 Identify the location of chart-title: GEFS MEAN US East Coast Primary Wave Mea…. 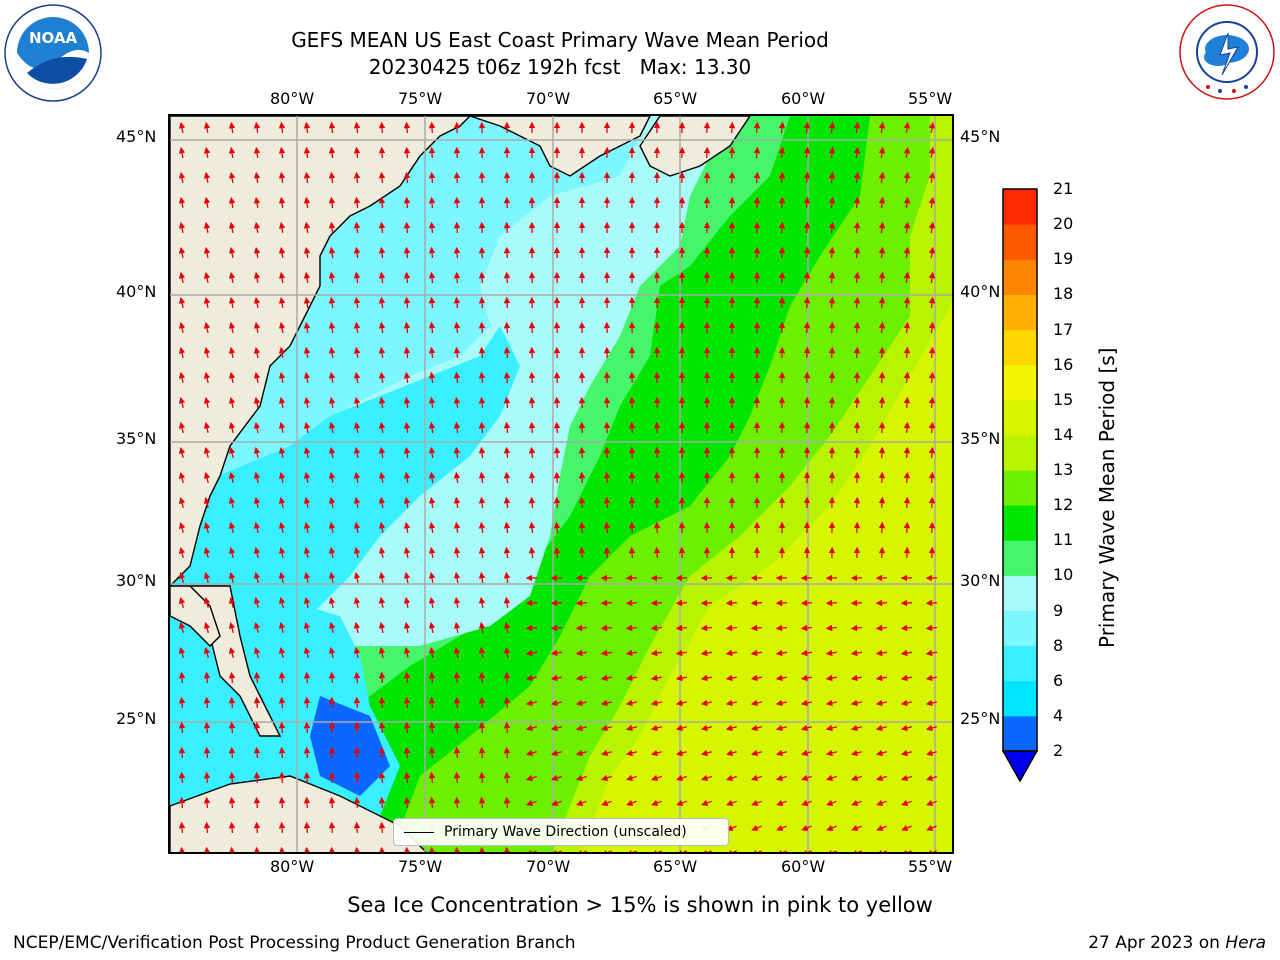
(560, 40).